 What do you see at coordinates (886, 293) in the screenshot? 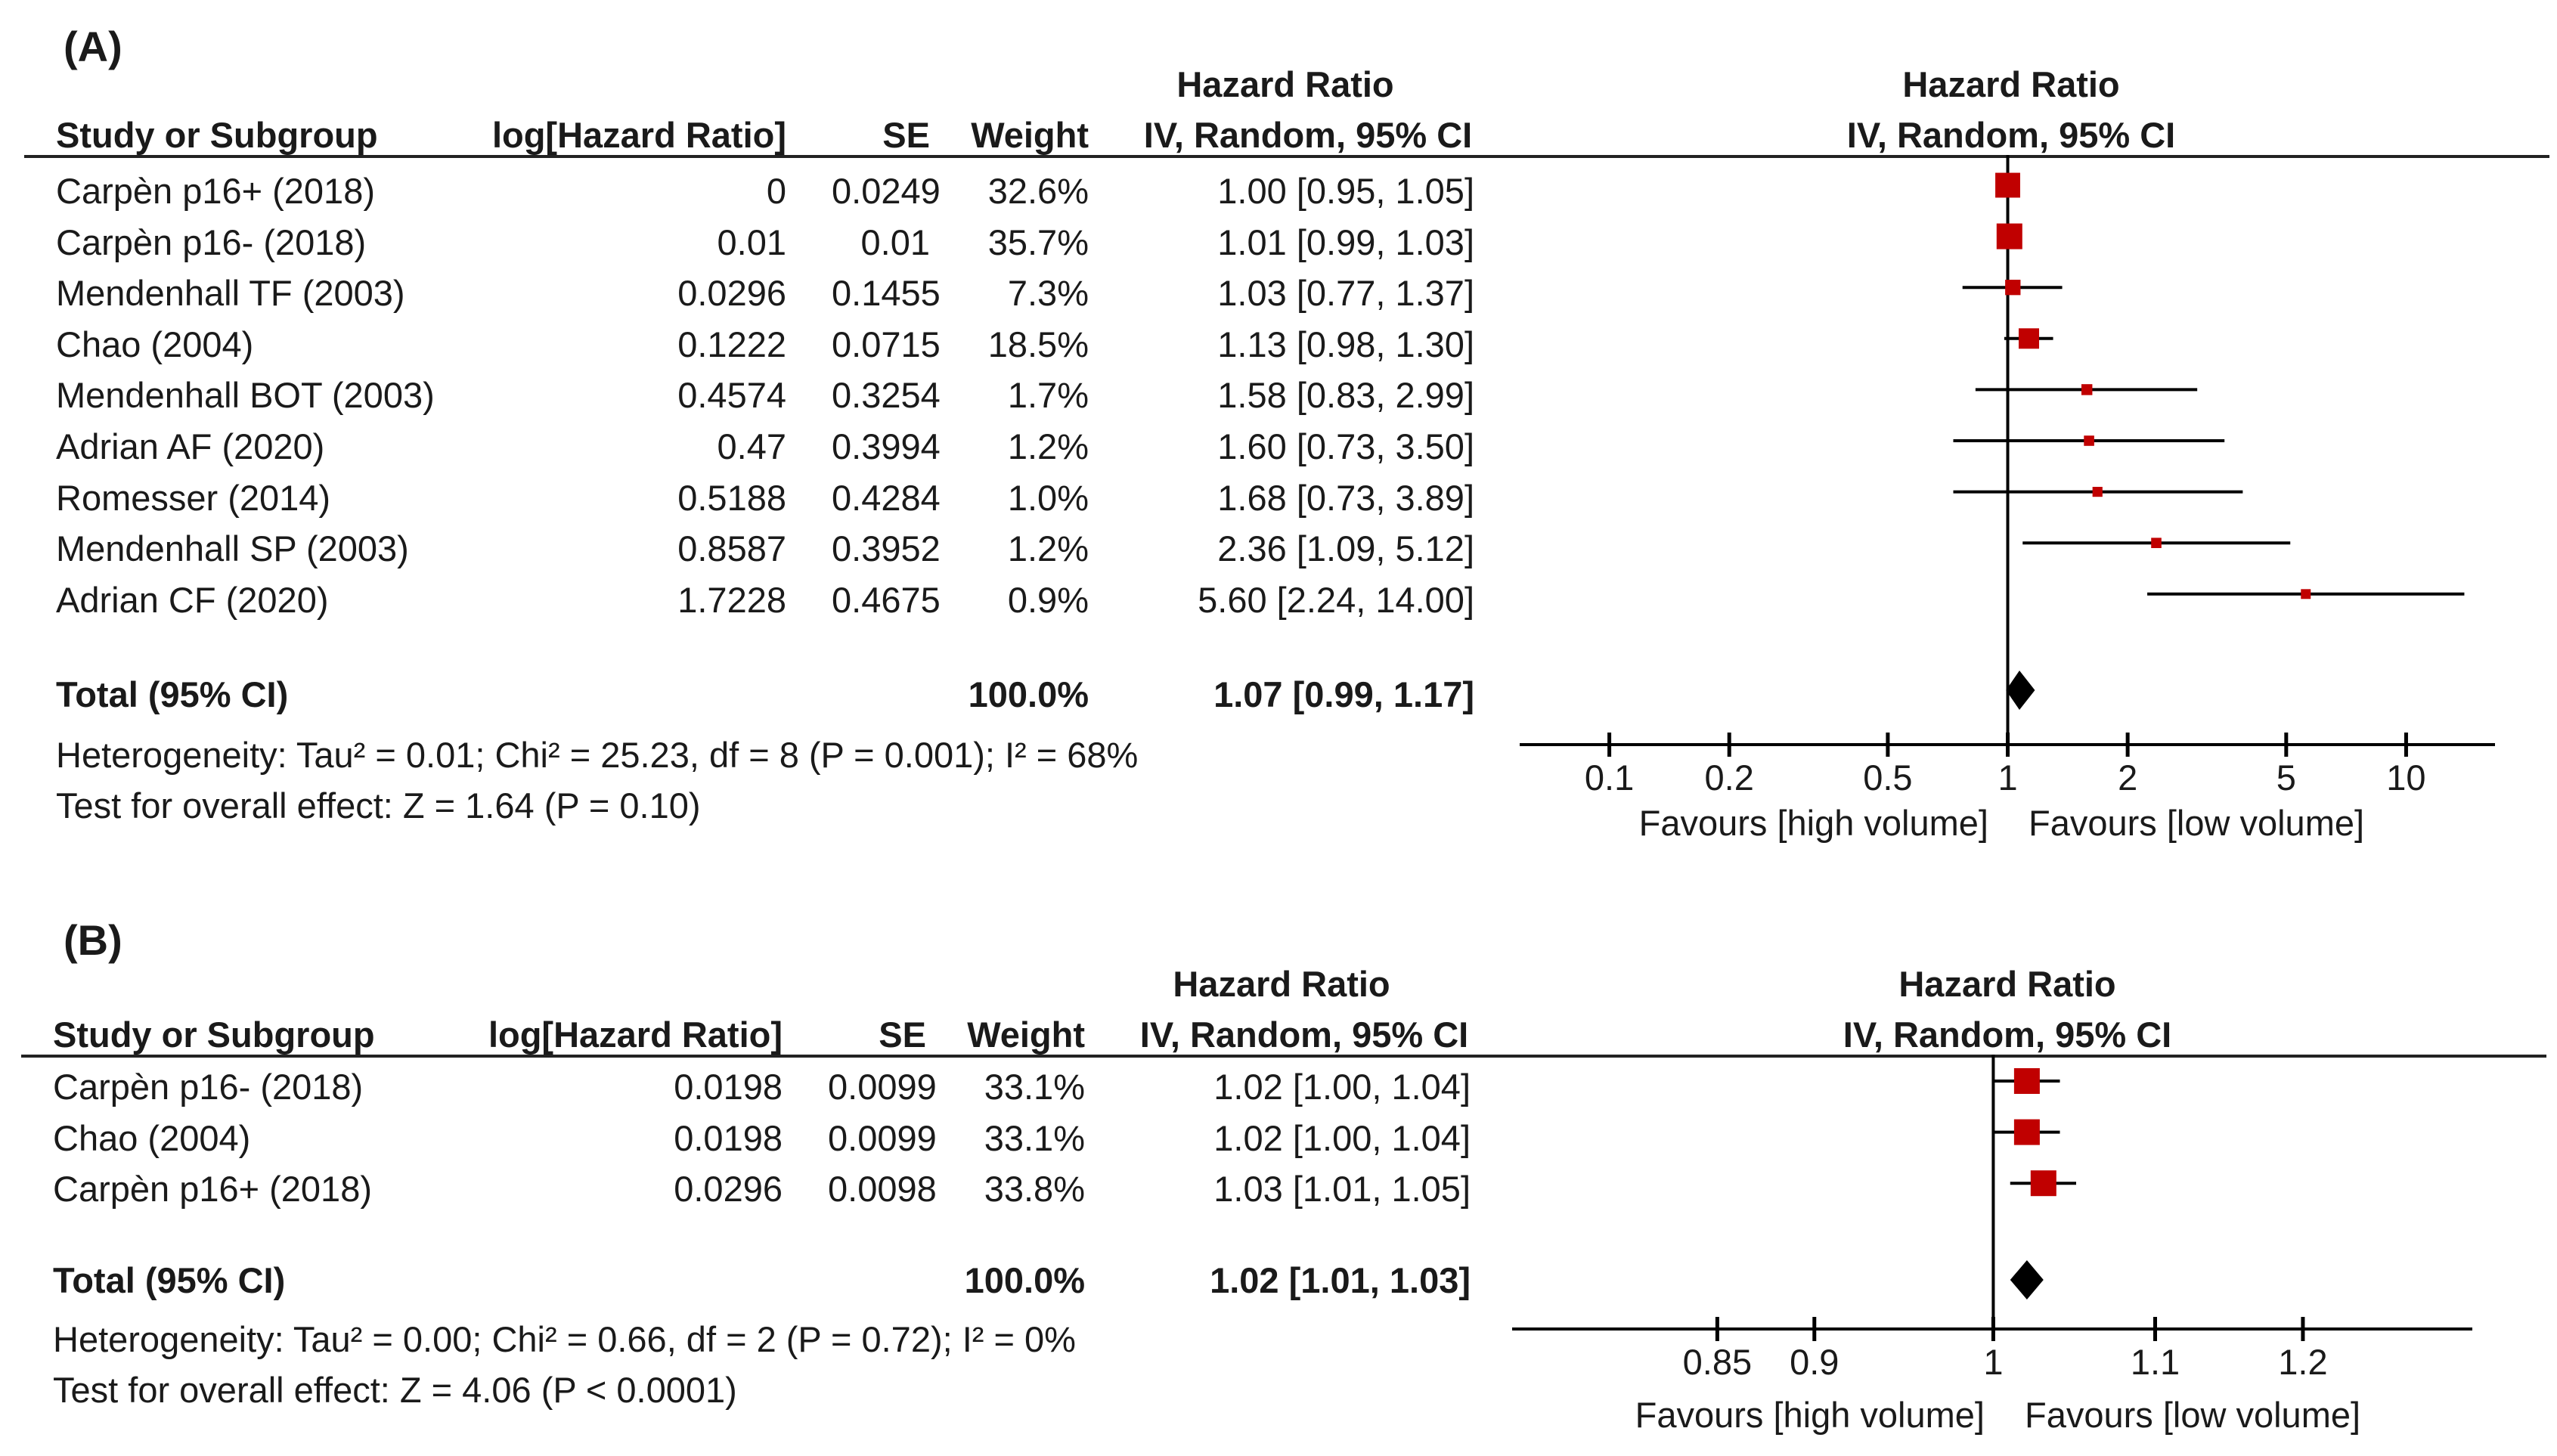
I see `se-cell: 0.1455` at bounding box center [886, 293].